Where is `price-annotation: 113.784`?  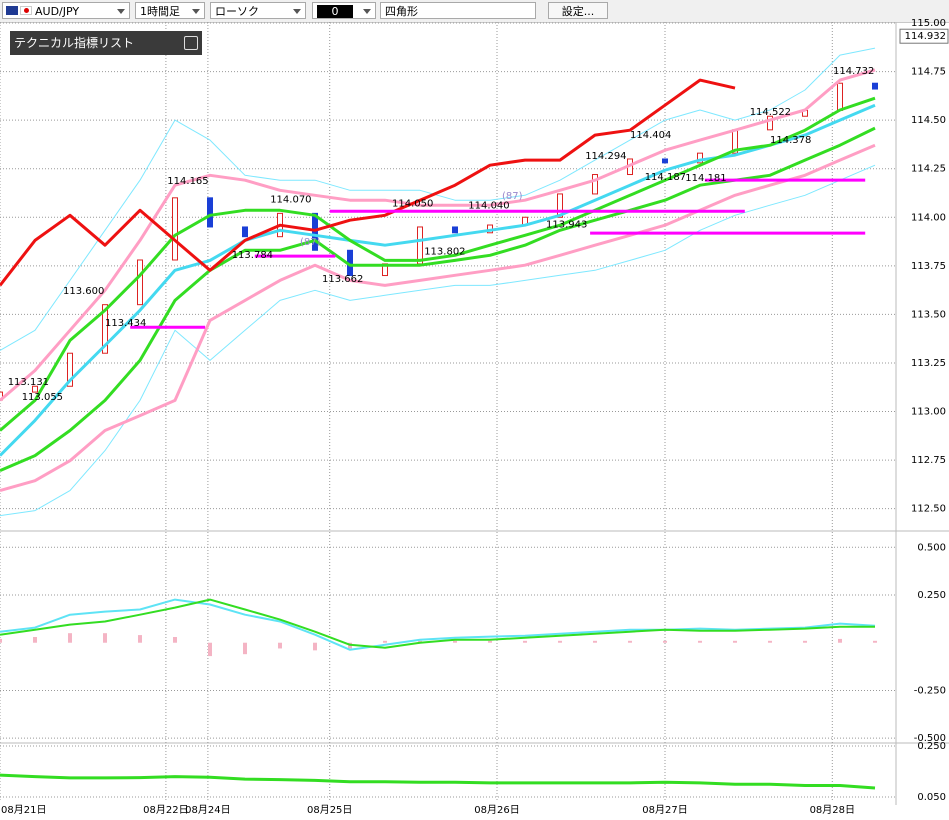 price-annotation: 113.784 is located at coordinates (252, 255).